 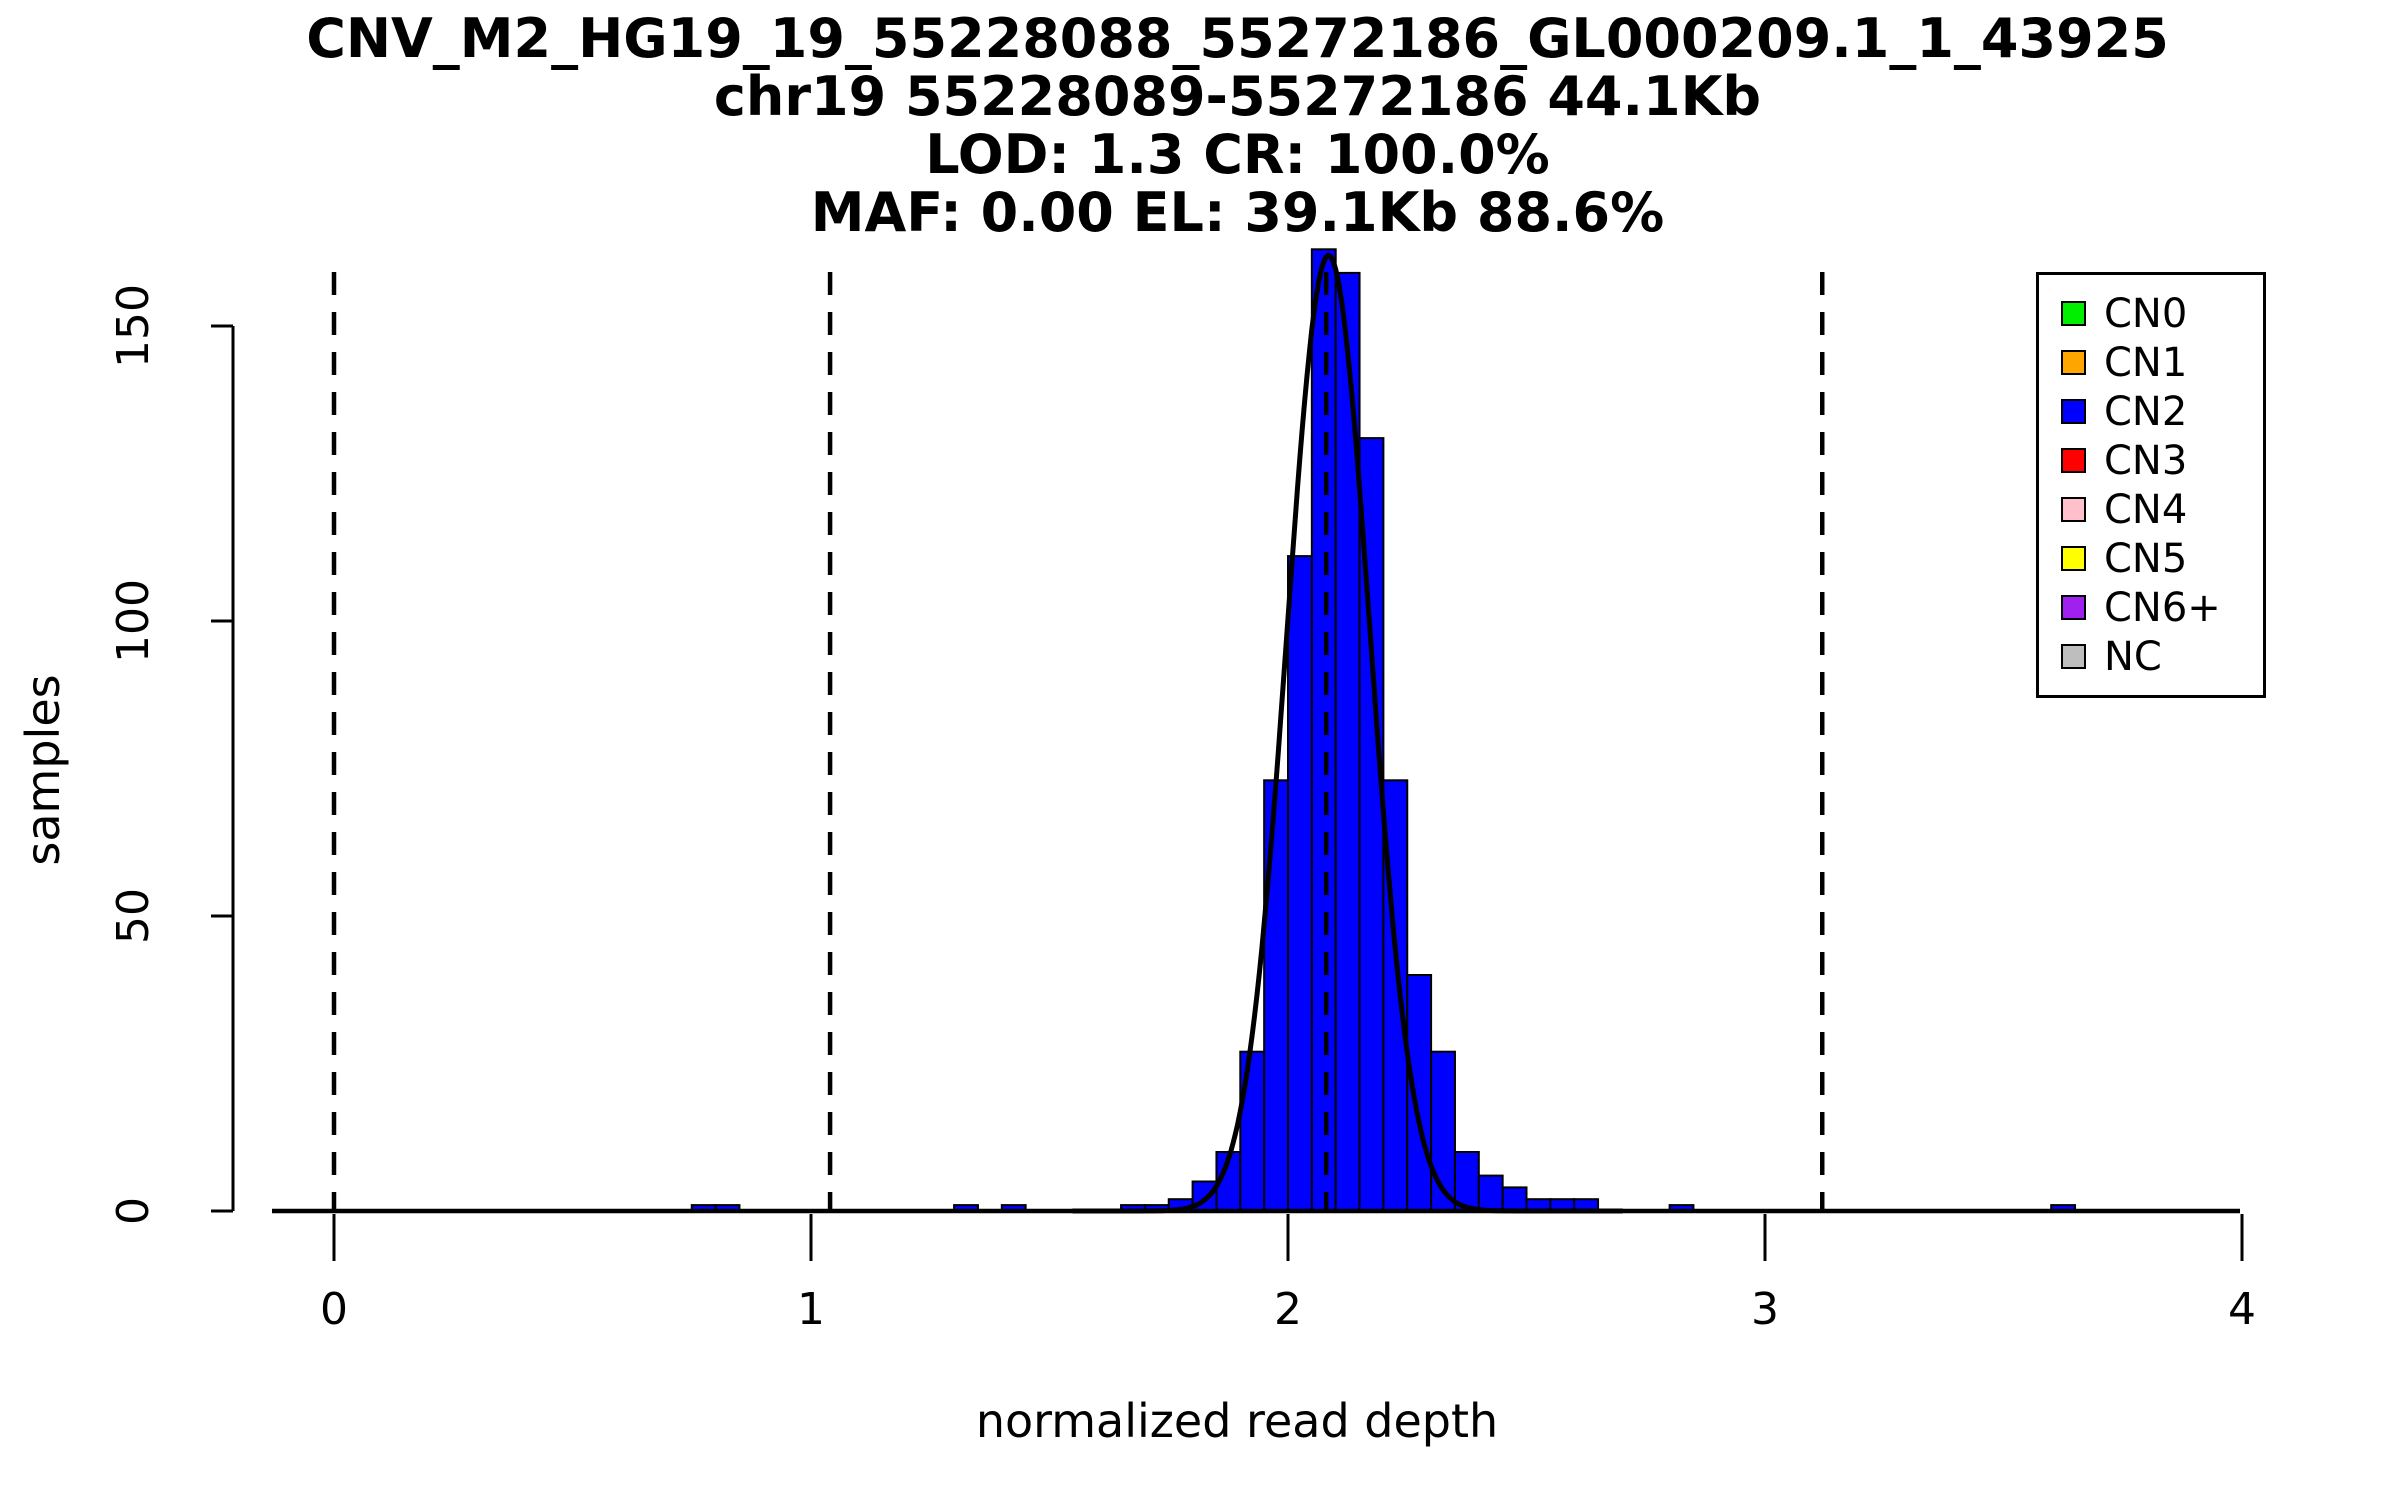 I want to click on legend-swatch-CN6+, so click(x=2073, y=607).